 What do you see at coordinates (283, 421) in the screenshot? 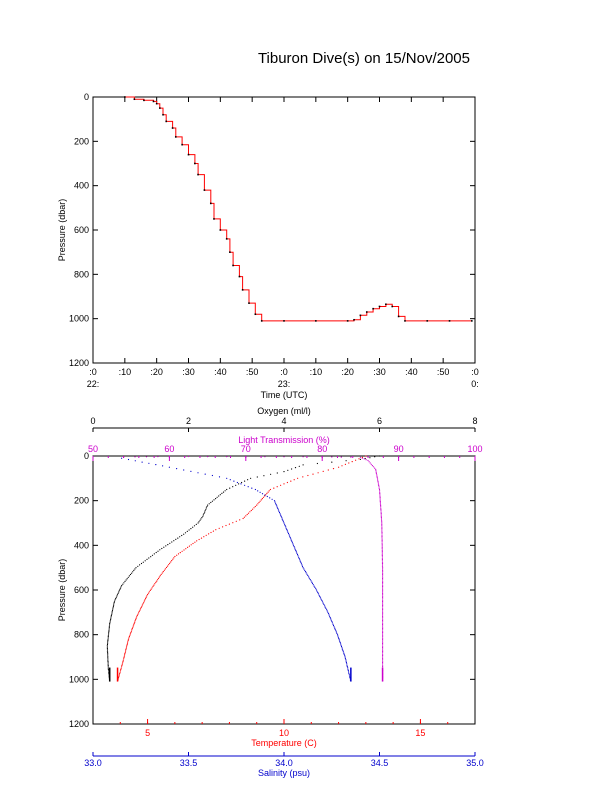
I see `oxygen-tick-label: 4` at bounding box center [283, 421].